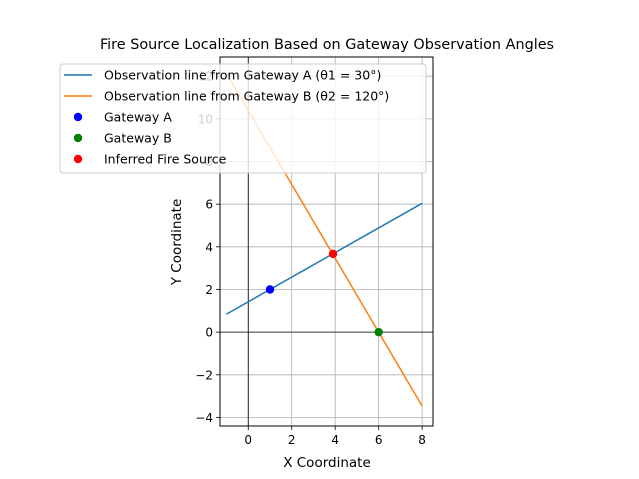  Describe the element at coordinates (327, 463) in the screenshot. I see `x-axis-label: X Coordinate` at that location.